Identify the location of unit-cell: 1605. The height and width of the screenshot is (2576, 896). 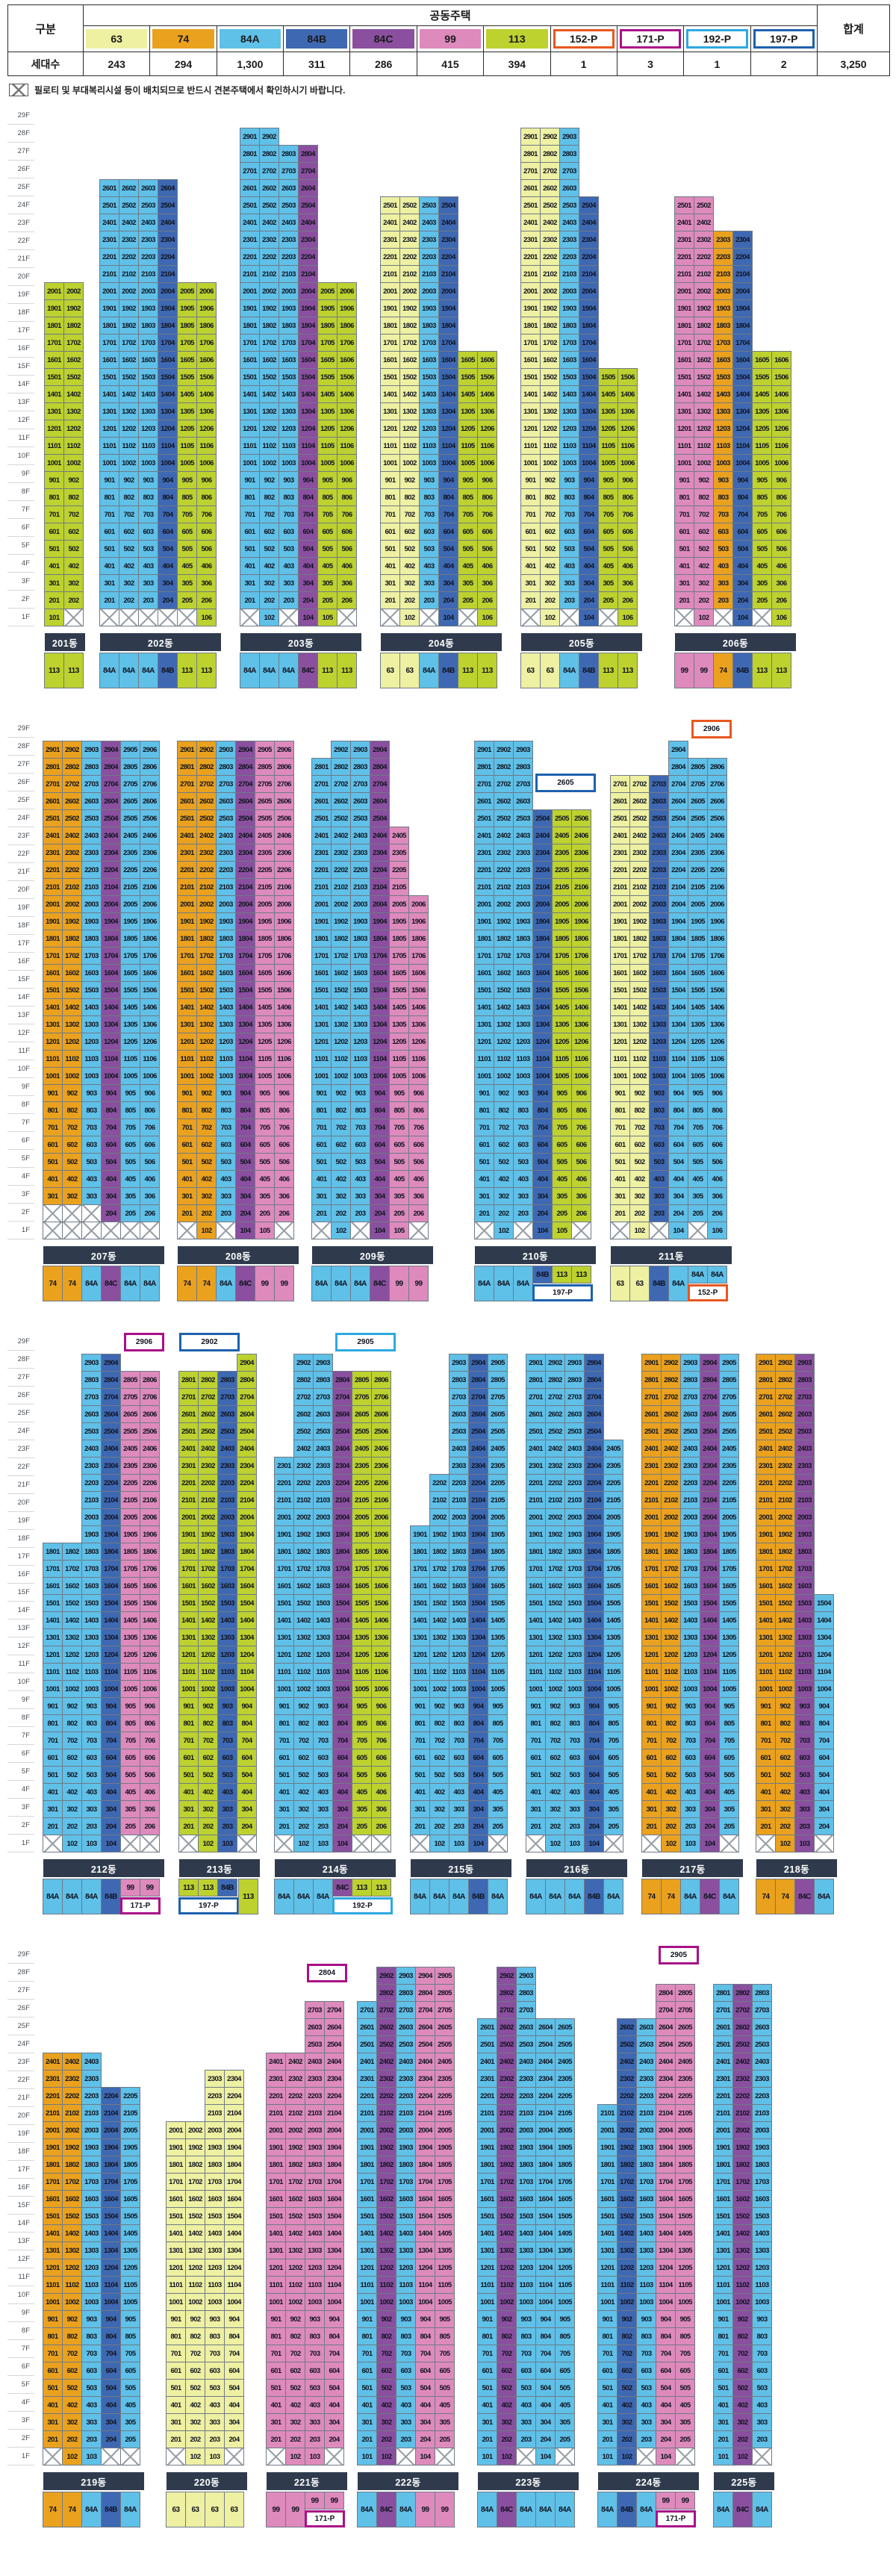
(698, 973).